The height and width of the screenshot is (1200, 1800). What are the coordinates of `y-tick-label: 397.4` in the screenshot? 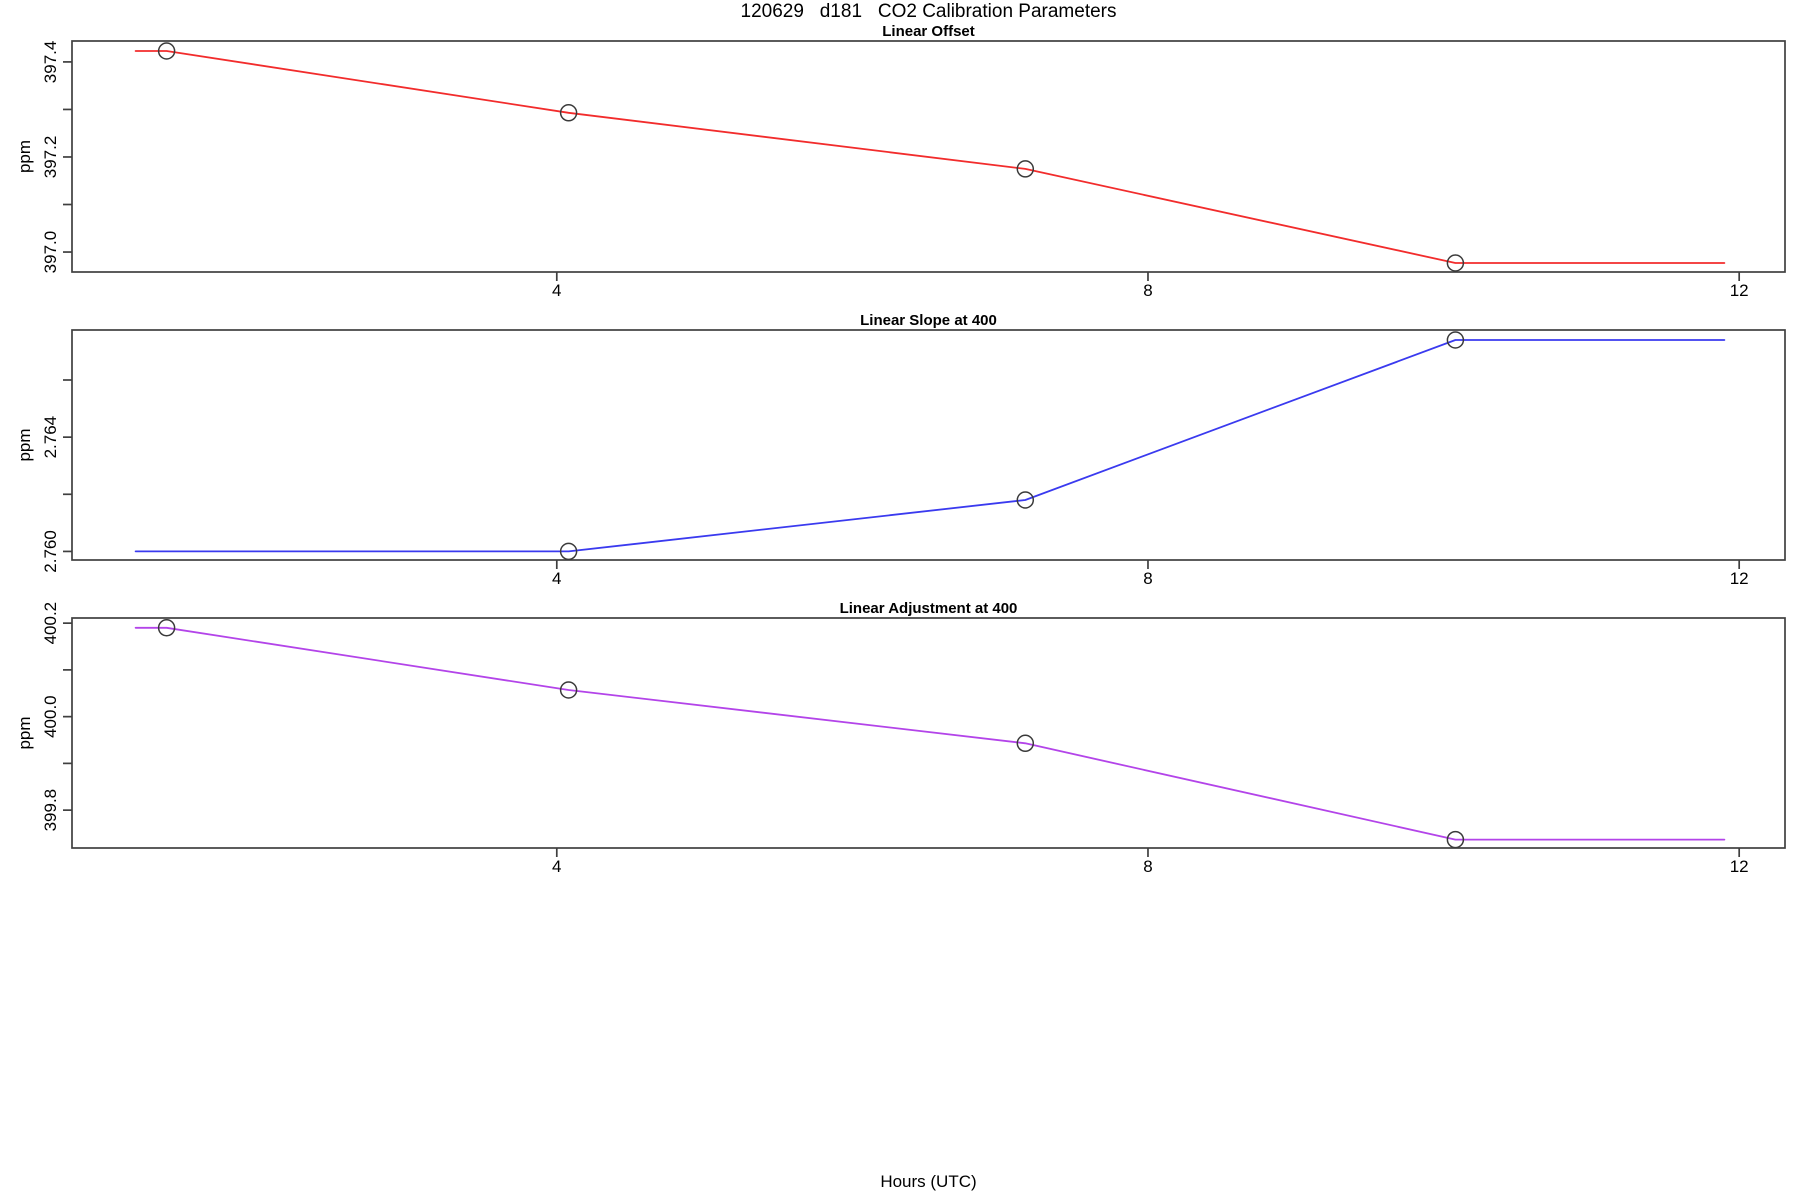 It's located at (50, 62).